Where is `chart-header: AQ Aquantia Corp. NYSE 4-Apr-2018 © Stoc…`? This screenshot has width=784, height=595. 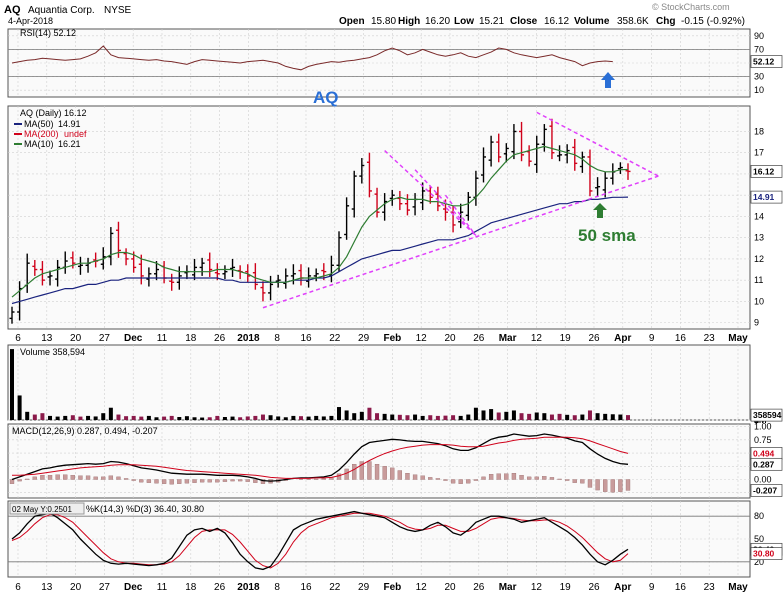 chart-header: AQ Aquantia Corp. NYSE 4-Apr-2018 © Stoc… is located at coordinates (374, 14).